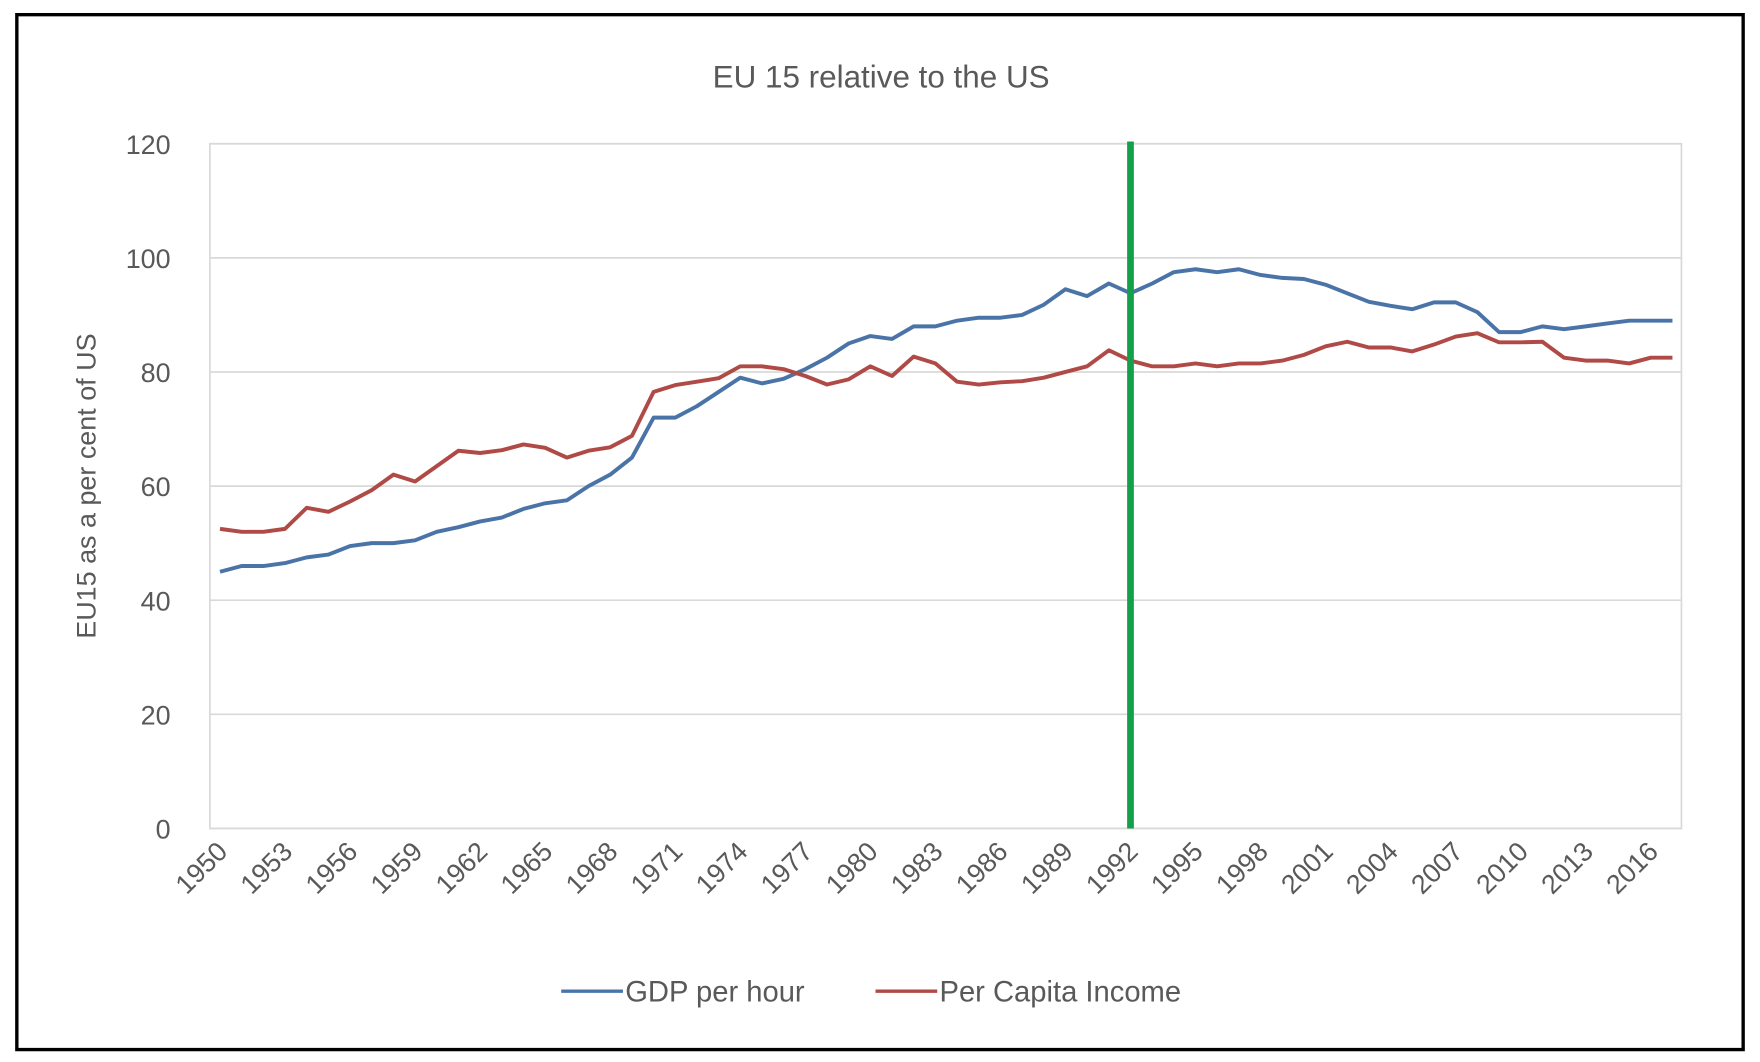  Describe the element at coordinates (715, 992) in the screenshot. I see `legend-label-gdp-per-hour: GDP per hour` at that location.